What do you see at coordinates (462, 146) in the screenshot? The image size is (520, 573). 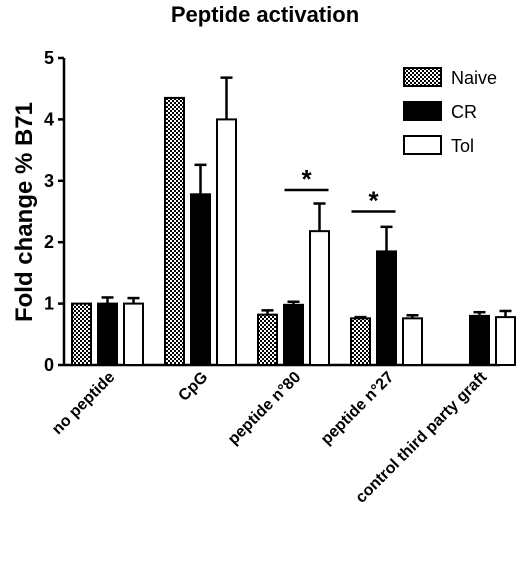 I see `legend-label: Tol` at bounding box center [462, 146].